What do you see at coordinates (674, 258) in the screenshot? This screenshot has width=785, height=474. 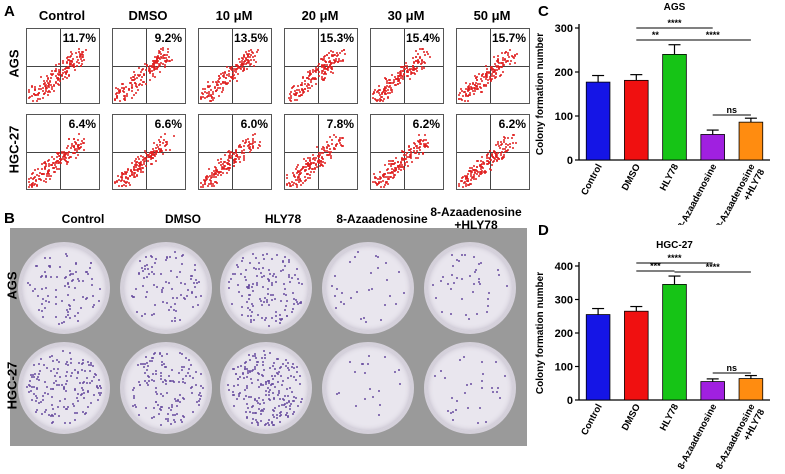 I see `significance-label: ****` at bounding box center [674, 258].